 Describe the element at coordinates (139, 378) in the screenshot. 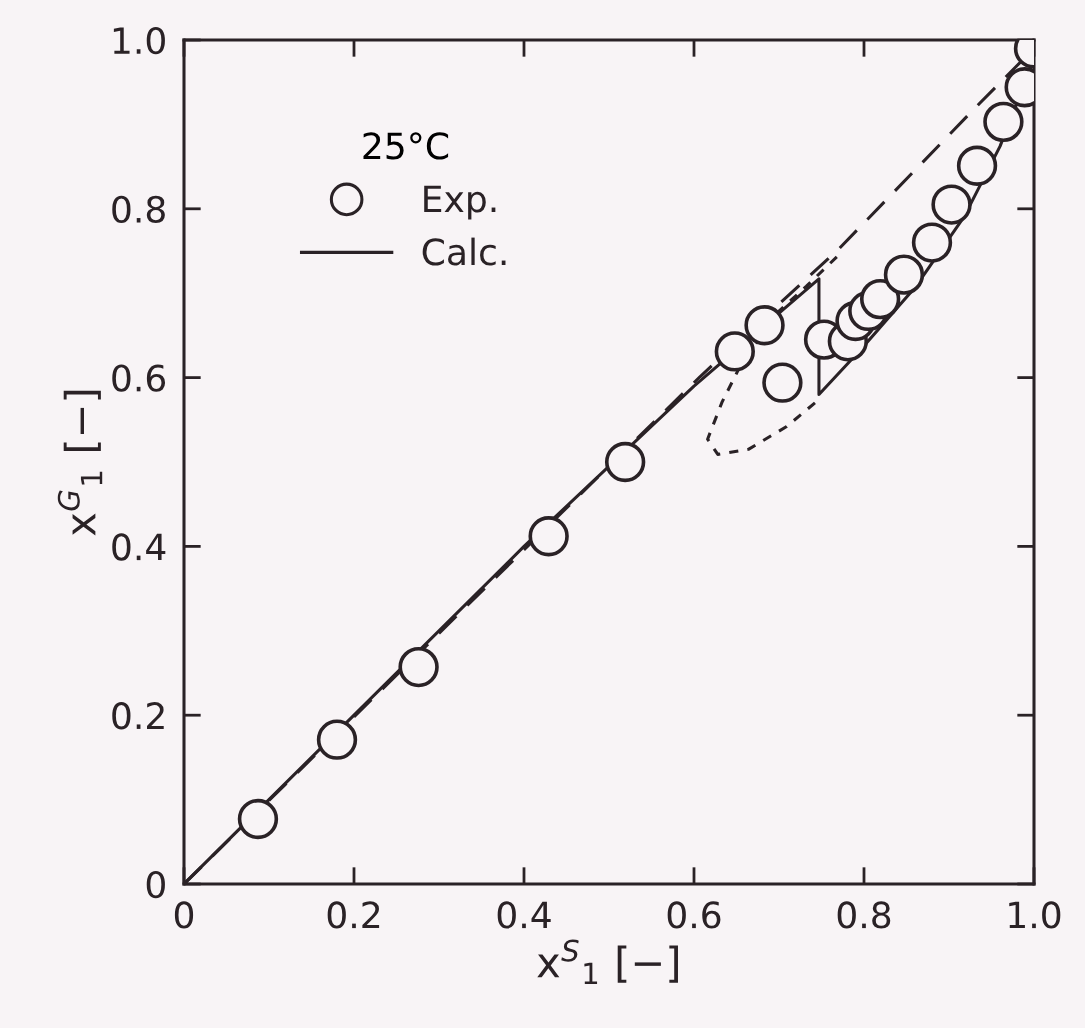

I see `y-tick-label: 0.6` at that location.